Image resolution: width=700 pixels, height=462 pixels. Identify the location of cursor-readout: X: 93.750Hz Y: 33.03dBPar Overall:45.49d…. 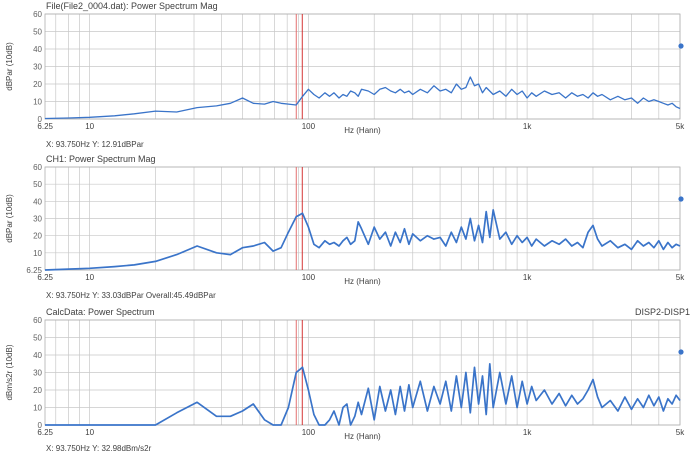
(131, 295).